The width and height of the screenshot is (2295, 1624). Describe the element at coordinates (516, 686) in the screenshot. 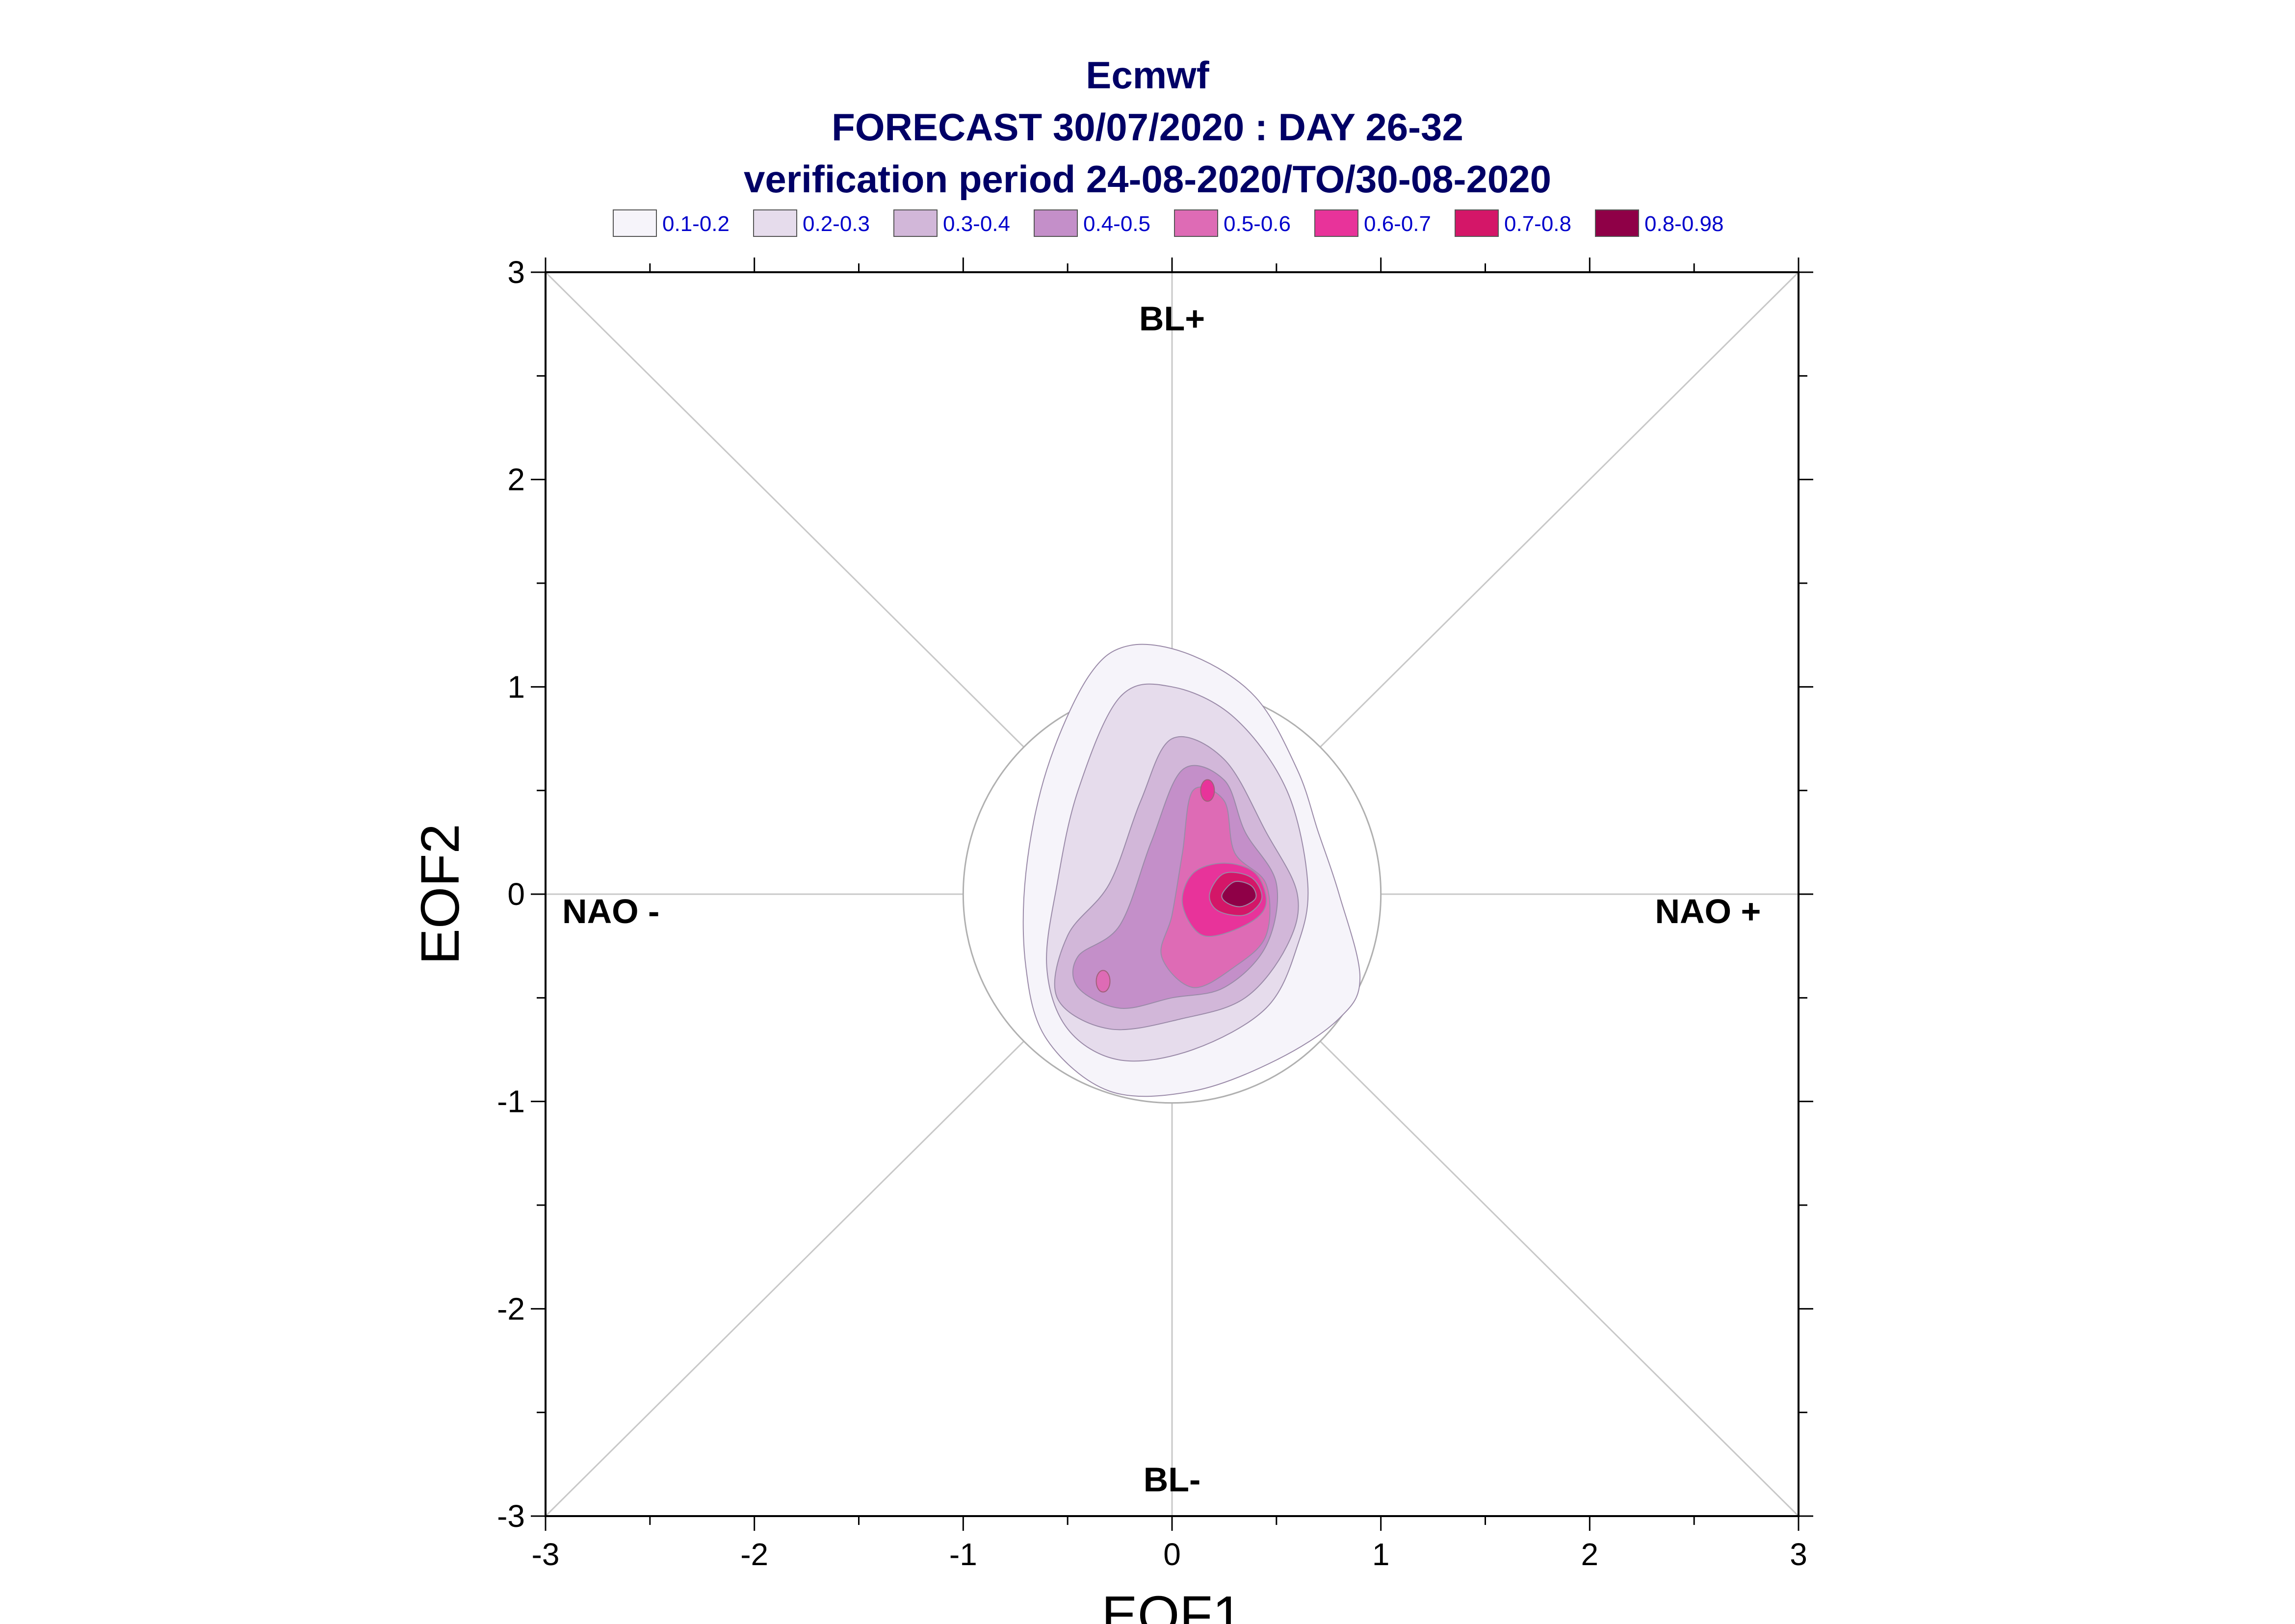

I see `y-tick-label: 1` at that location.